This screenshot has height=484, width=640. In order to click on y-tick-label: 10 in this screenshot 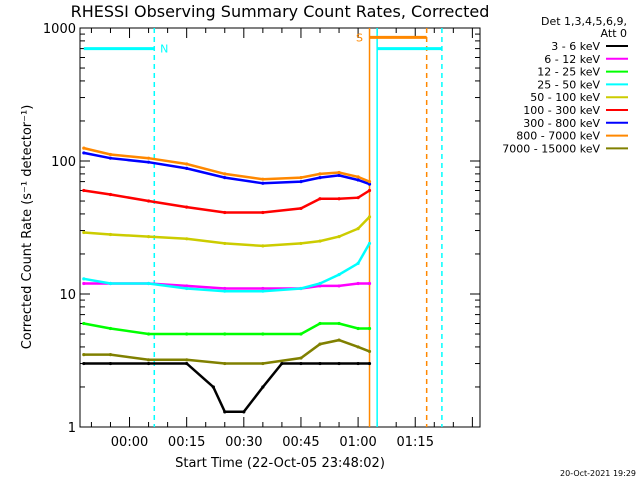, I will do `click(67, 295)`.